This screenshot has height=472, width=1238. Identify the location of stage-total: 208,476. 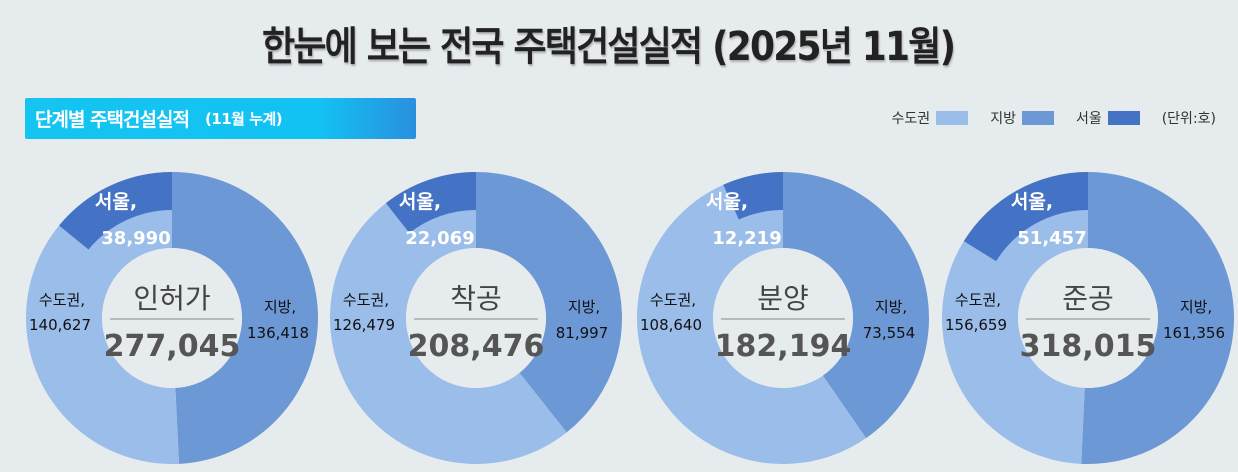
(476, 346).